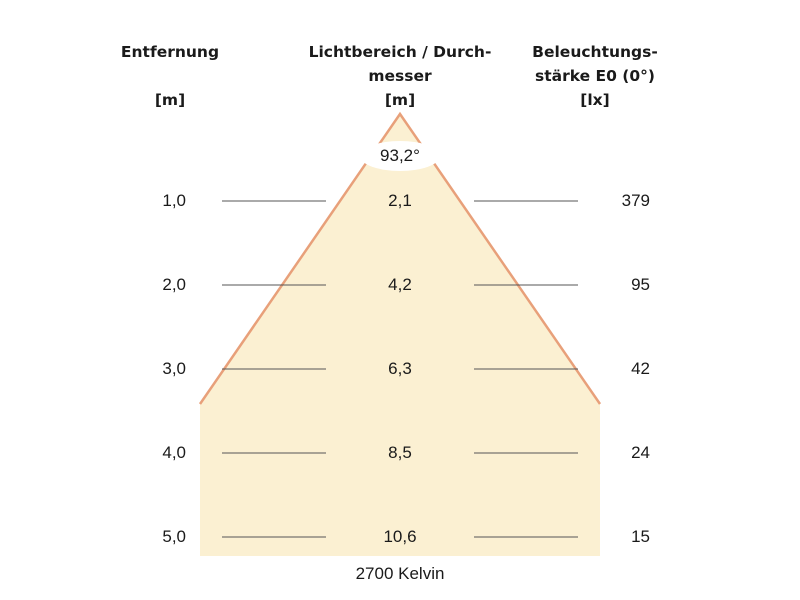  I want to click on beam-angle-label: 93,2°, so click(400, 155).